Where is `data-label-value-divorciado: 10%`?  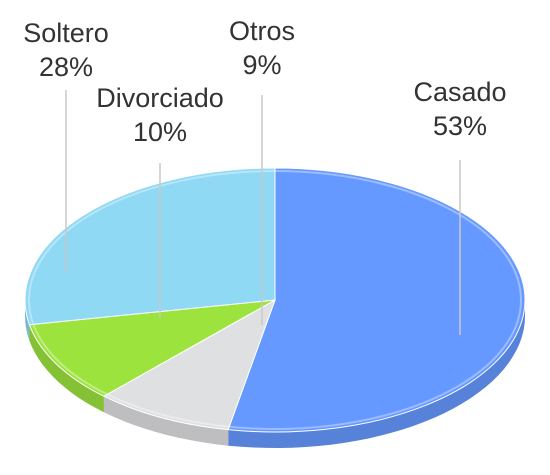
data-label-value-divorciado: 10% is located at coordinates (160, 132).